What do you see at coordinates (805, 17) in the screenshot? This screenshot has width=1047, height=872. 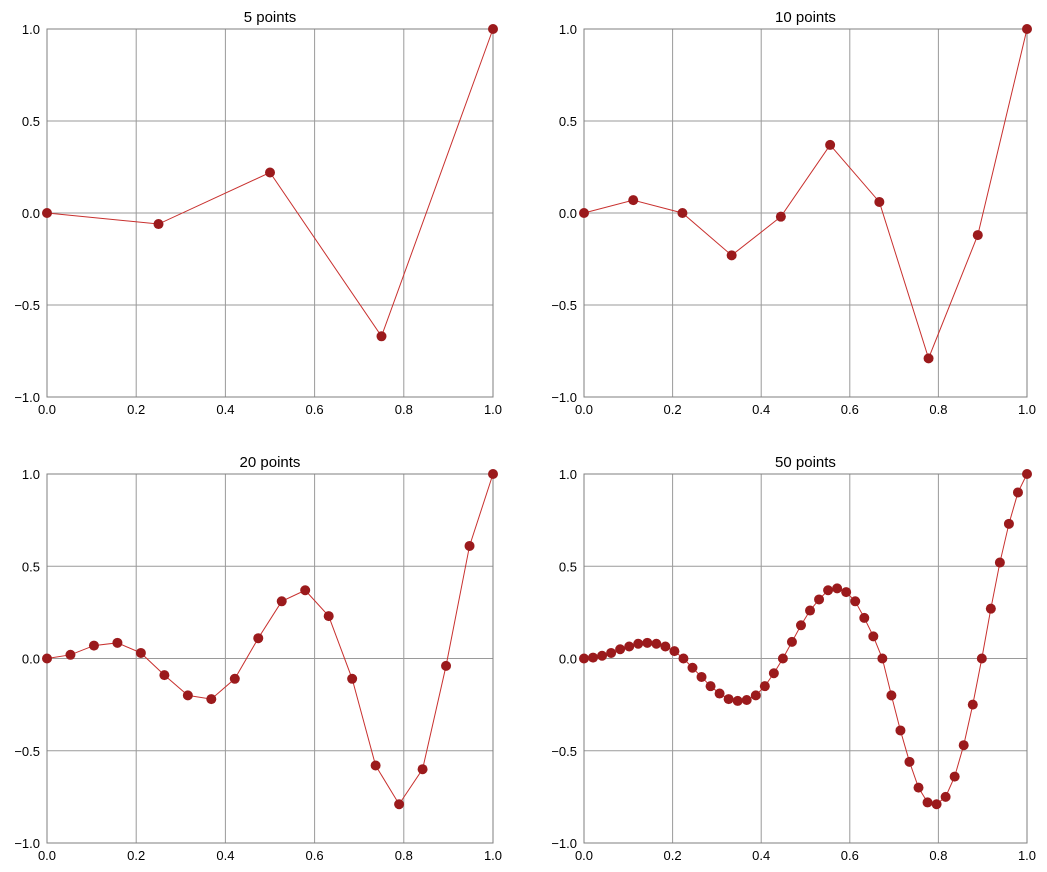 I see `subplot-title: 10 points` at bounding box center [805, 17].